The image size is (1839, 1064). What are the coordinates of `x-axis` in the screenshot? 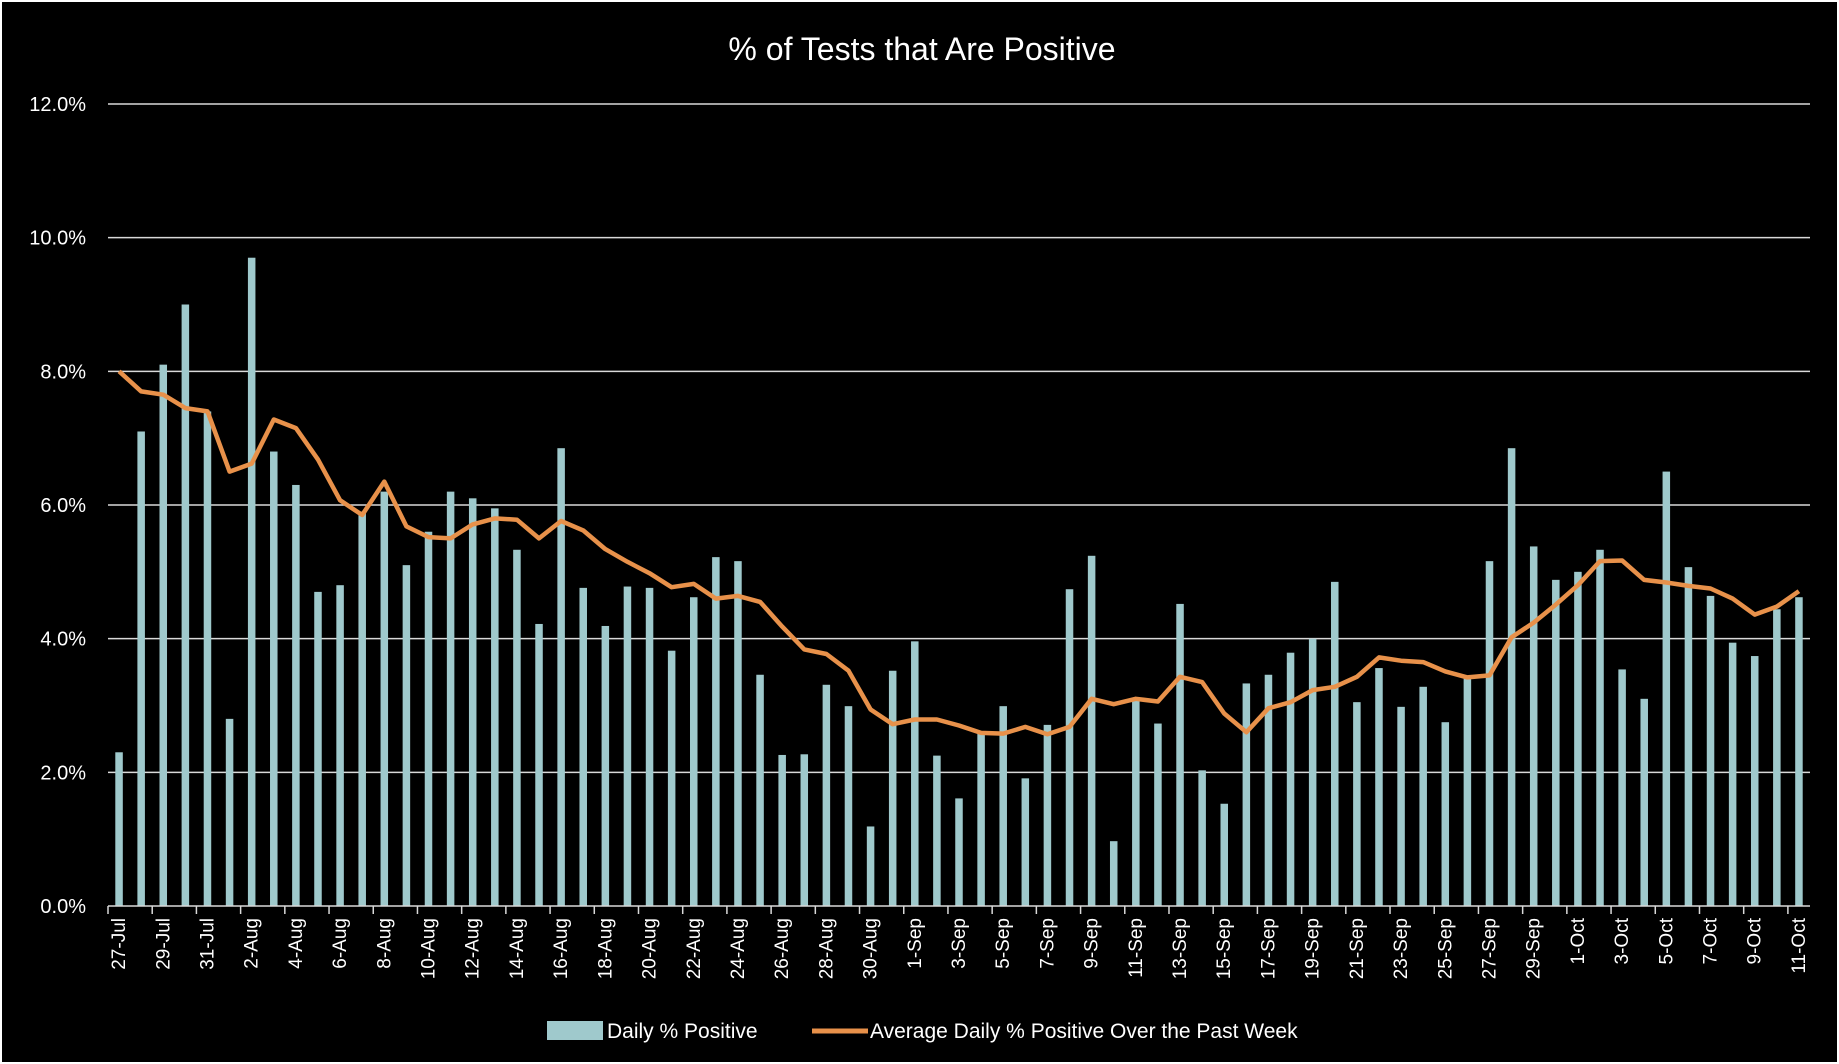 It's located at (958, 909).